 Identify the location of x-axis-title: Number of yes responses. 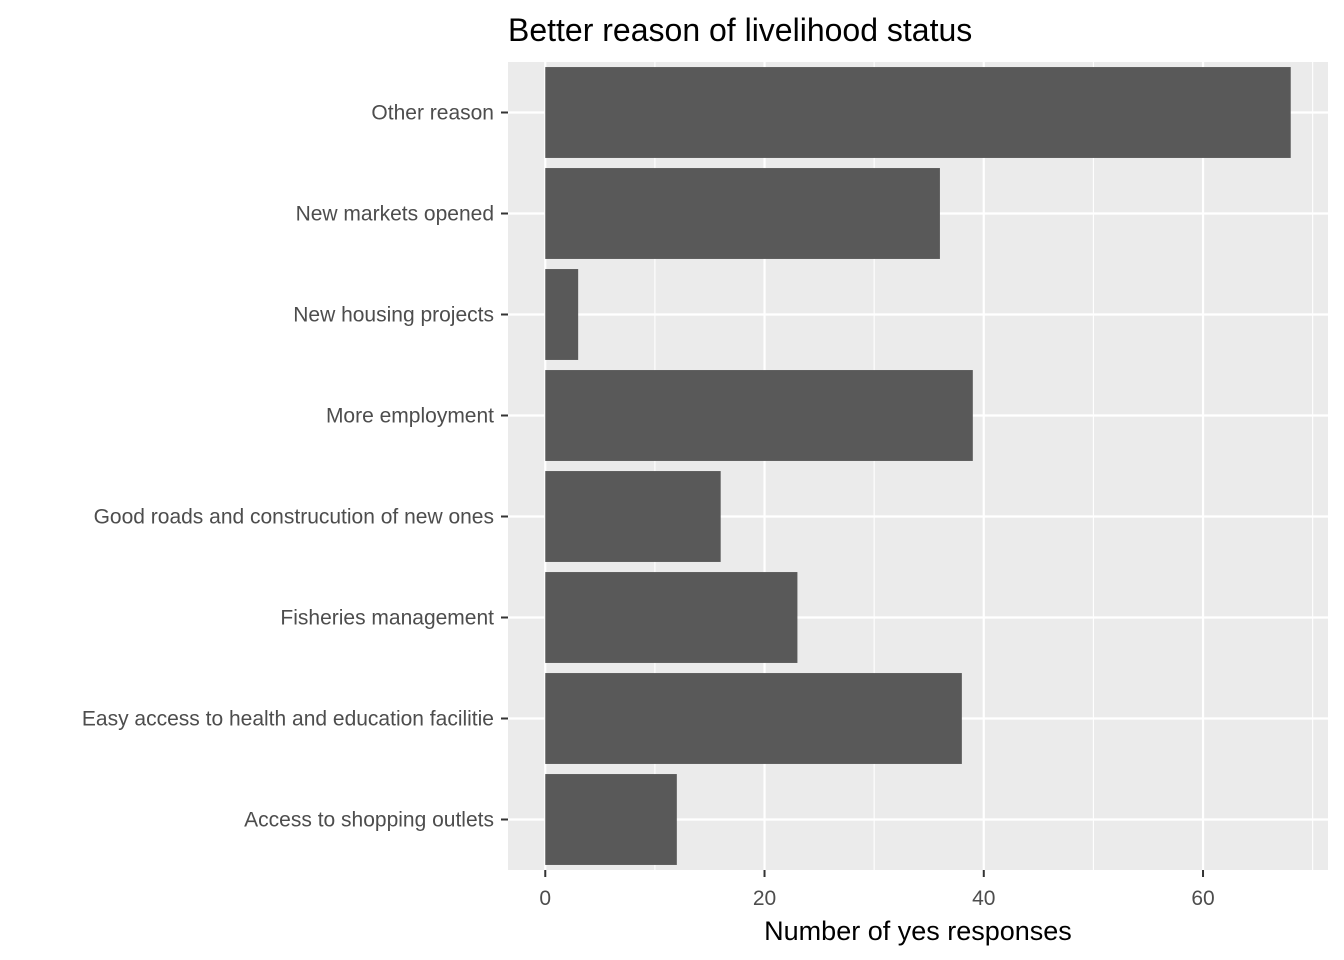
(918, 931).